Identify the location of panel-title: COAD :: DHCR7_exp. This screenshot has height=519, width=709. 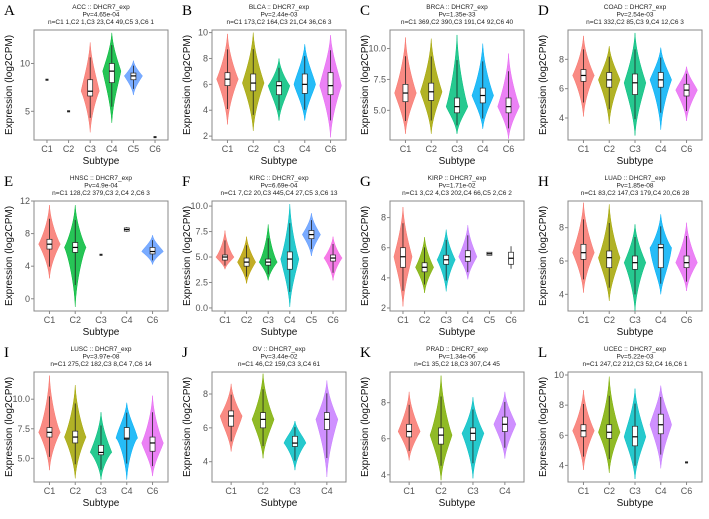
(635, 7).